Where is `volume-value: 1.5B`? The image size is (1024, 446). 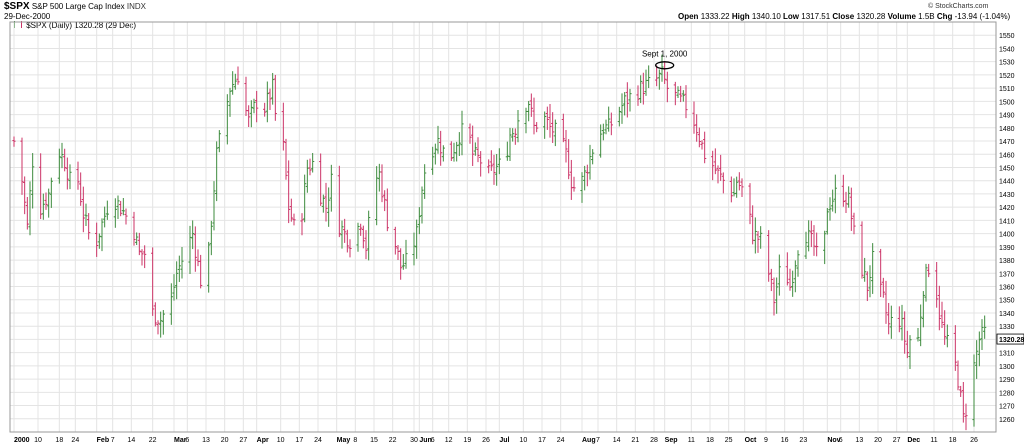
volume-value: 1.5B is located at coordinates (926, 16).